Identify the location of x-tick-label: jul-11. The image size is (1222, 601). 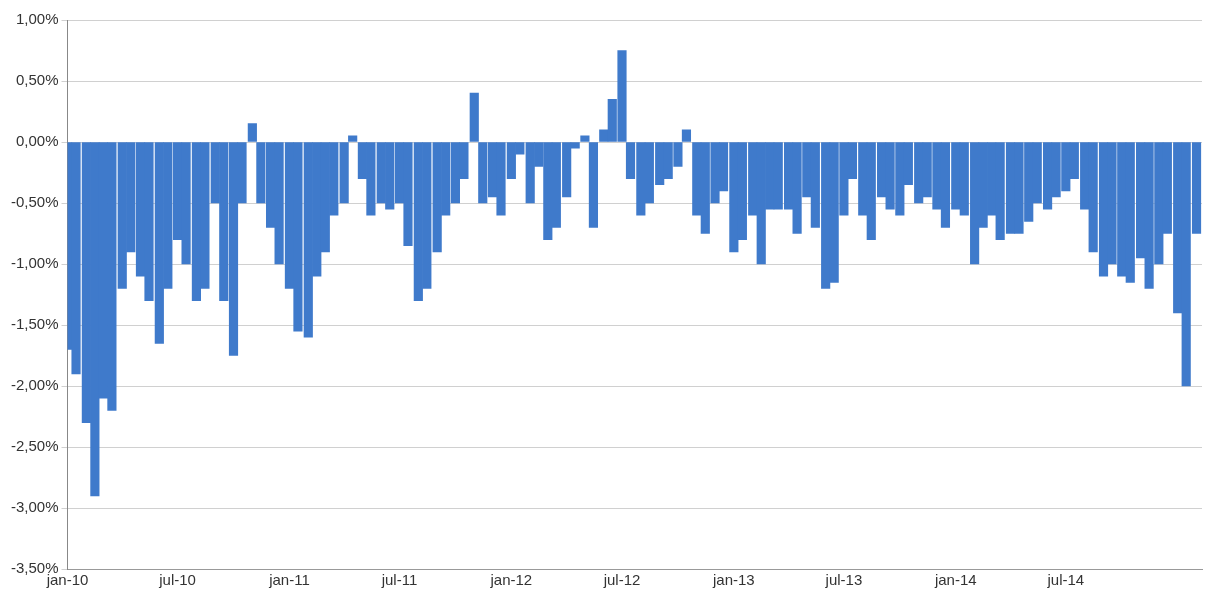
(399, 580).